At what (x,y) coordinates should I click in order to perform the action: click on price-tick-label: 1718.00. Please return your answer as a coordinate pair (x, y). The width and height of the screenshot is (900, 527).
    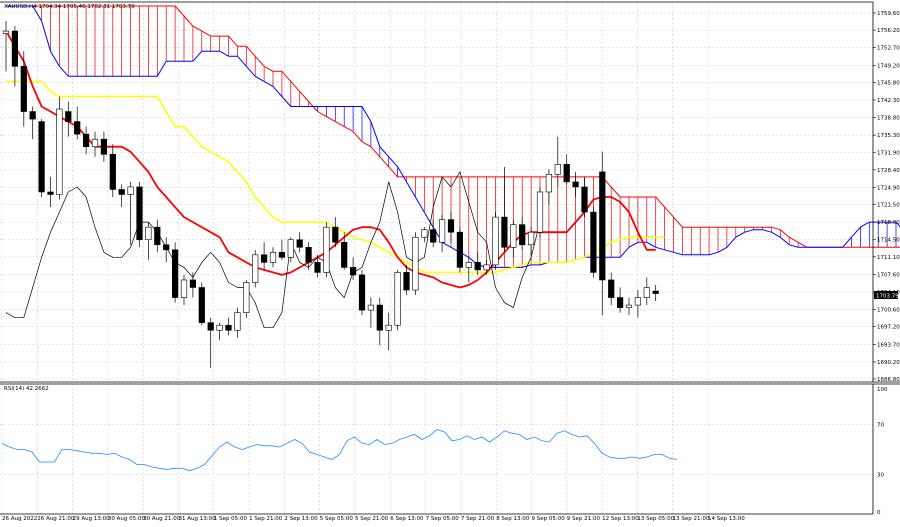
    Looking at the image, I should click on (888, 223).